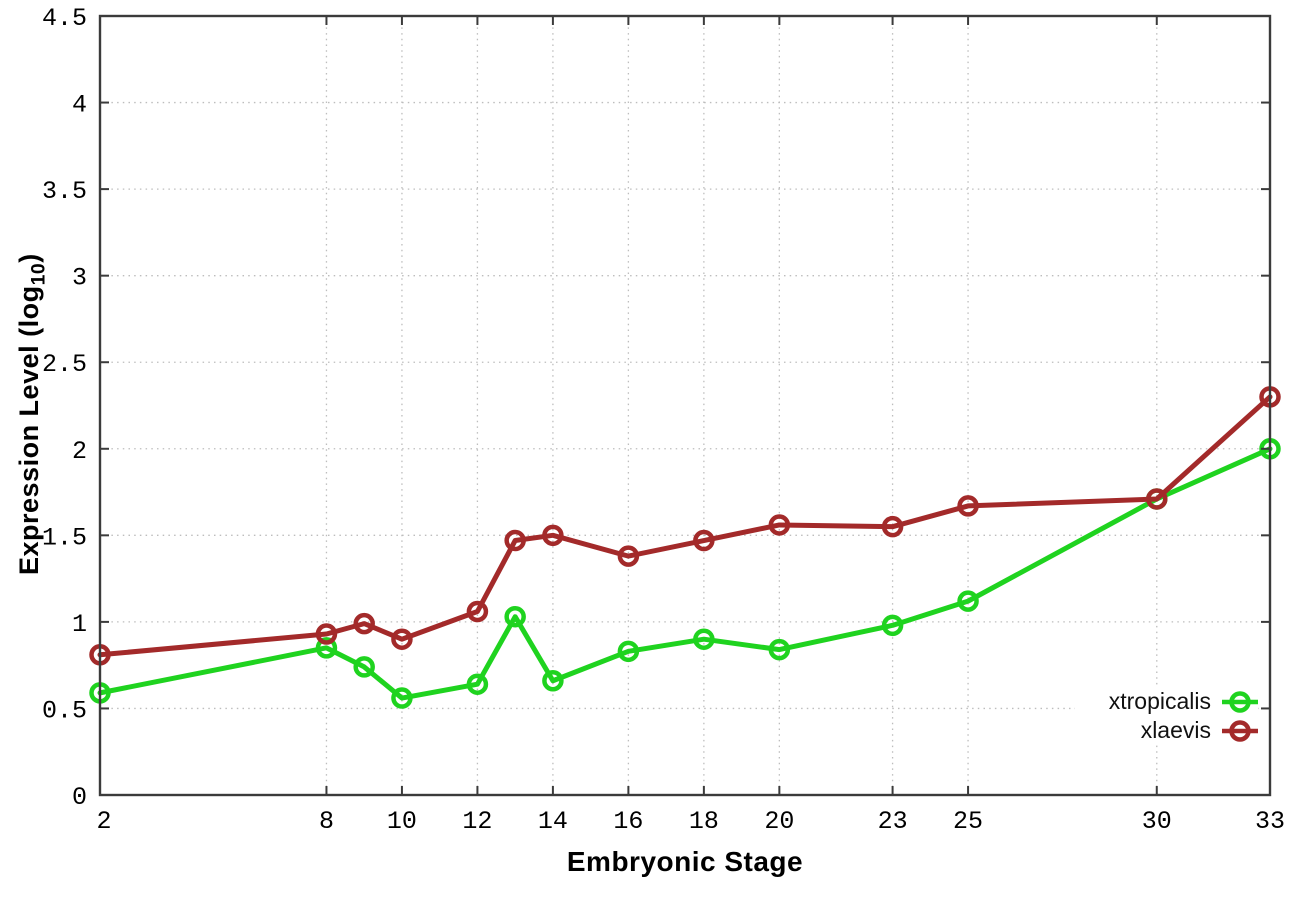 The image size is (1296, 907). Describe the element at coordinates (64, 710) in the screenshot. I see `y-tick-label: 0.5` at that location.